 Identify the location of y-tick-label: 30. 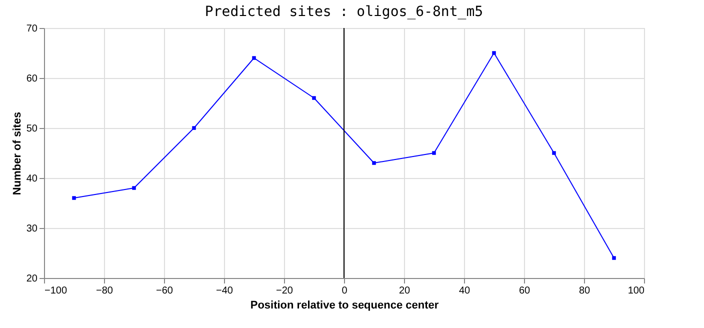
(32, 229).